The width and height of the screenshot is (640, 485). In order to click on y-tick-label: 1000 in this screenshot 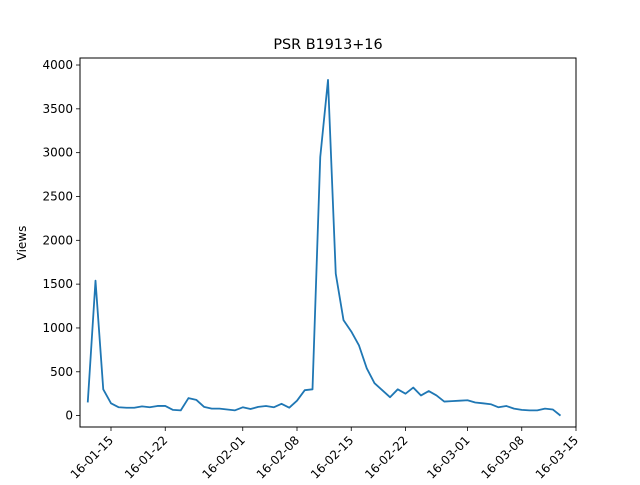, I will do `click(57, 328)`.